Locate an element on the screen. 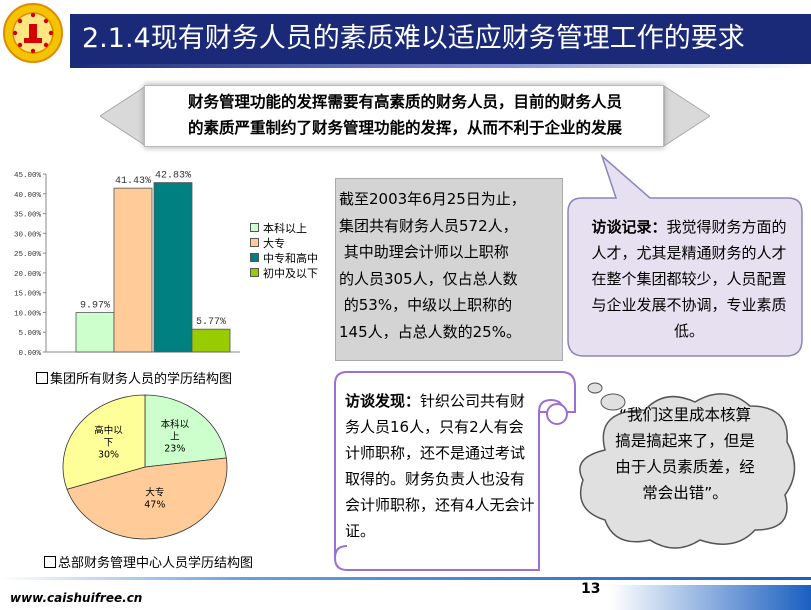 Image resolution: width=811 pixels, height=610 pixels. stats-box is located at coordinates (449, 269).